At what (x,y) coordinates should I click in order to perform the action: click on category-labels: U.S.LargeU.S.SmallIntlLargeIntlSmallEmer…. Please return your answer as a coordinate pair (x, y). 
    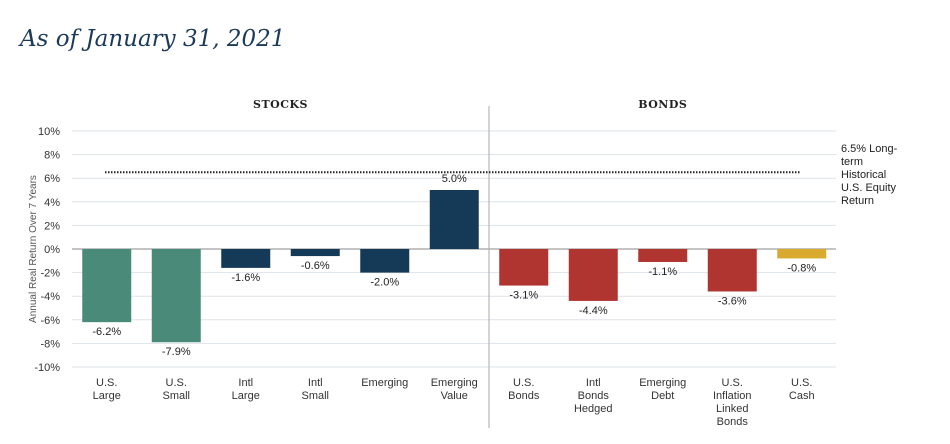
    Looking at the image, I should click on (454, 402).